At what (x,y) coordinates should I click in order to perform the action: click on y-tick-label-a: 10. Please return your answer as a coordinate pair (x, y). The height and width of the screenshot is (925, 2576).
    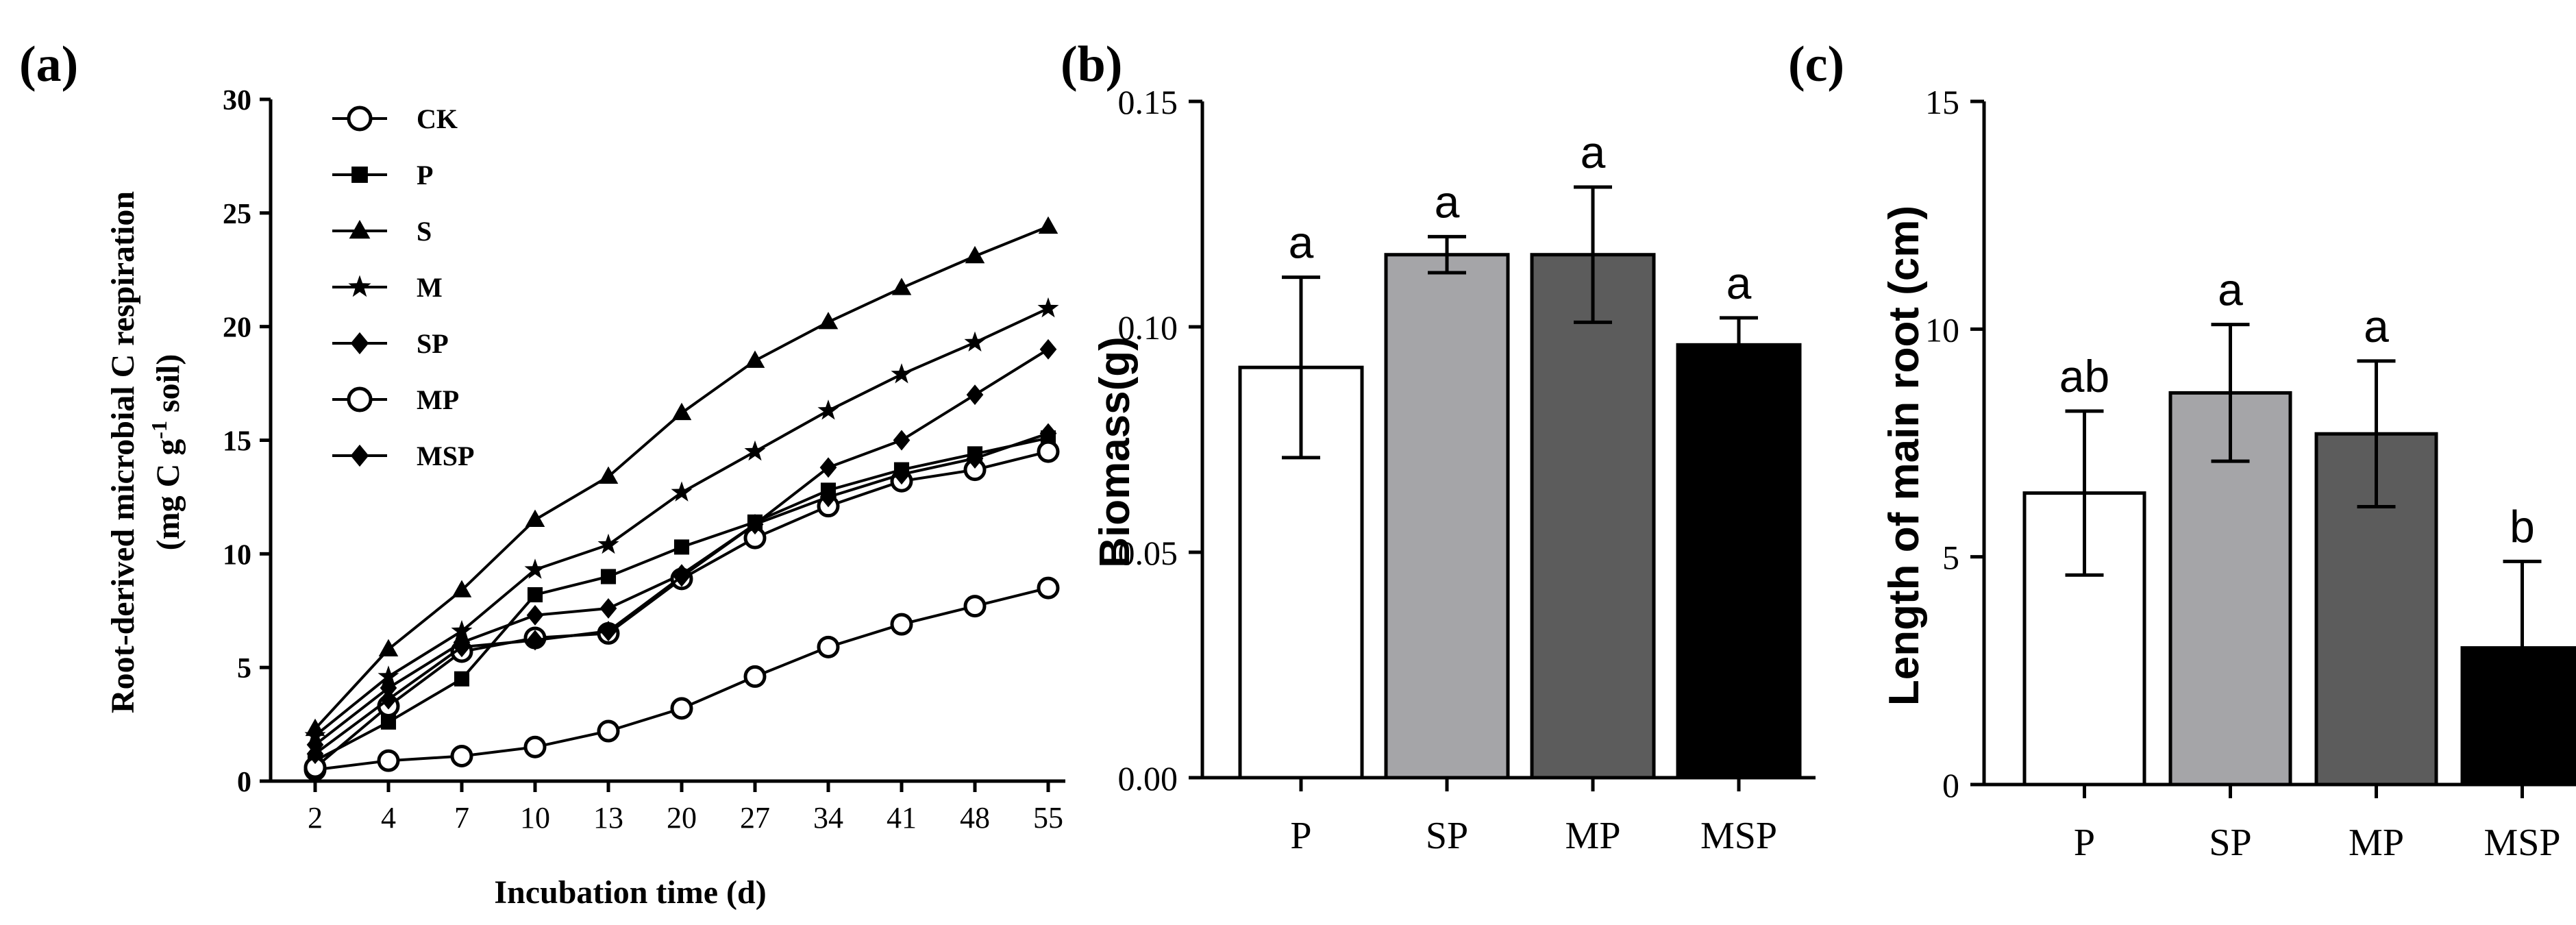
    Looking at the image, I should click on (237, 555).